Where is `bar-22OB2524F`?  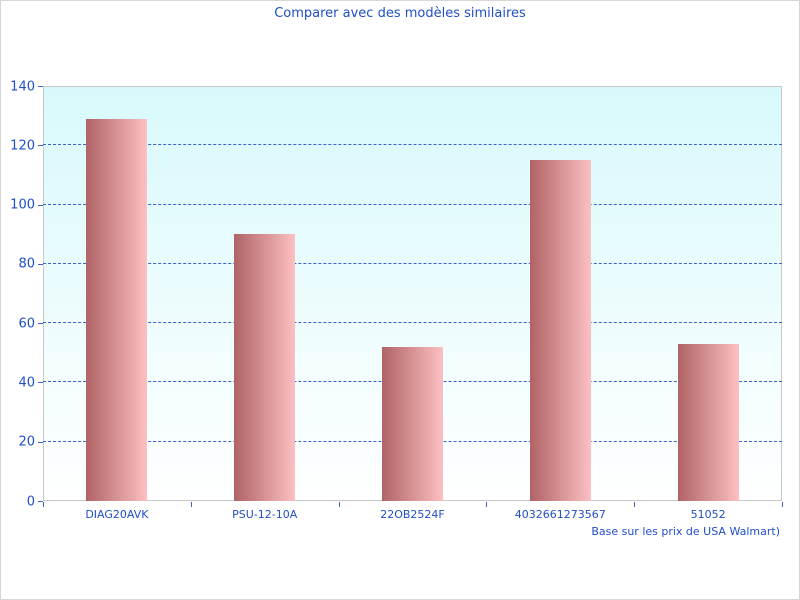 bar-22OB2524F is located at coordinates (412, 423).